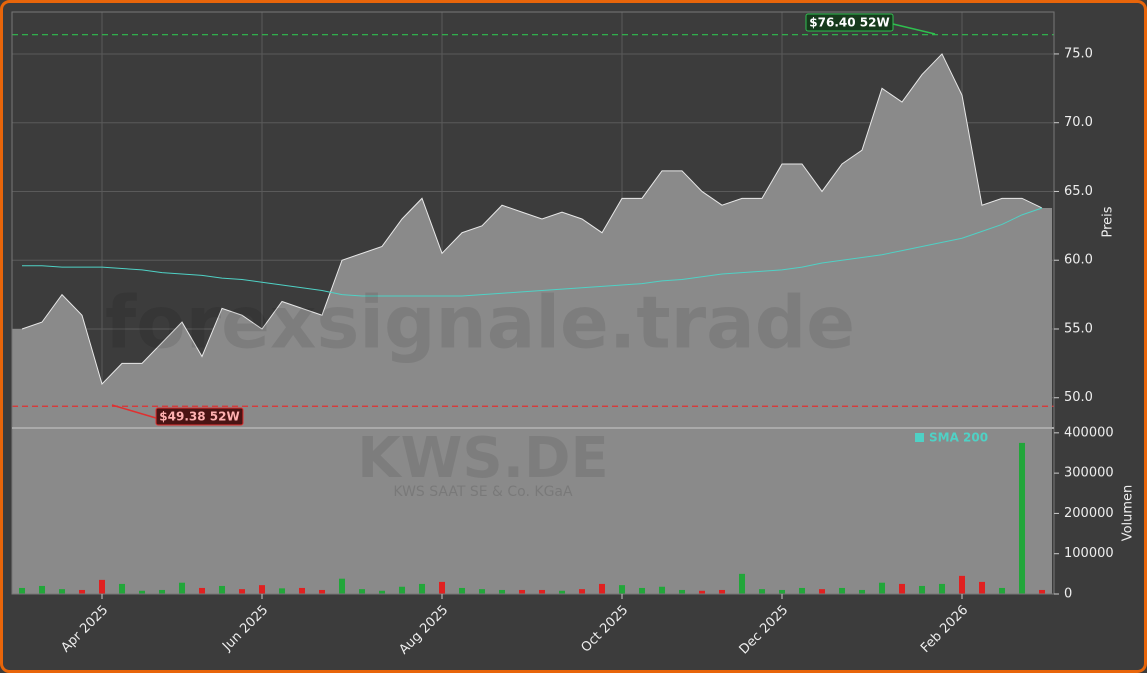 The width and height of the screenshot is (1147, 673). I want to click on legend-swatch, so click(919, 437).